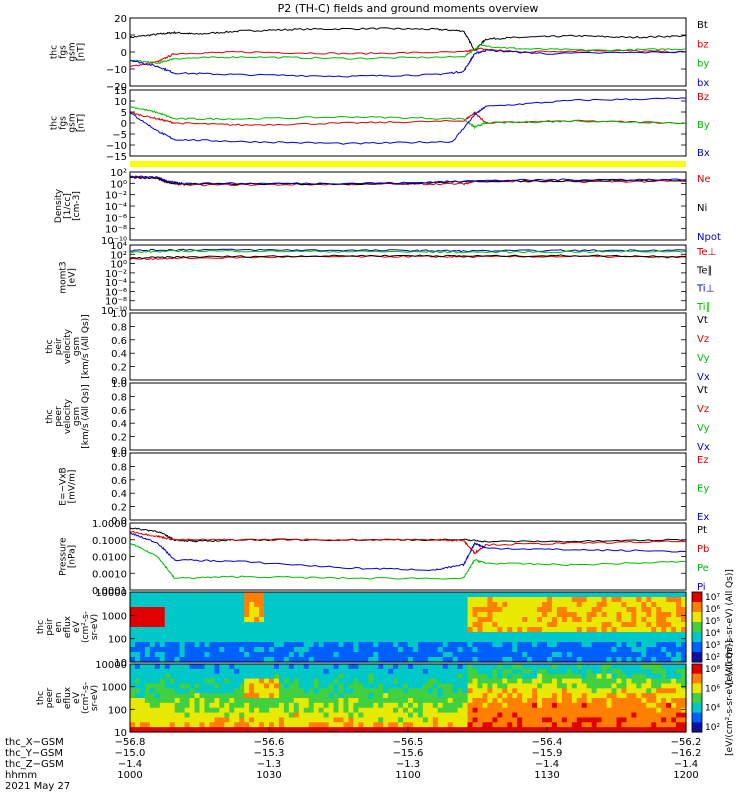  Describe the element at coordinates (50, 346) in the screenshot. I see `y-axis-label: thc` at that location.